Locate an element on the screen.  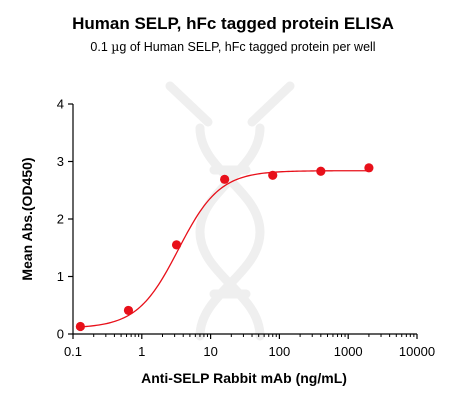
y-tick-label: 1 is located at coordinates (60, 276).